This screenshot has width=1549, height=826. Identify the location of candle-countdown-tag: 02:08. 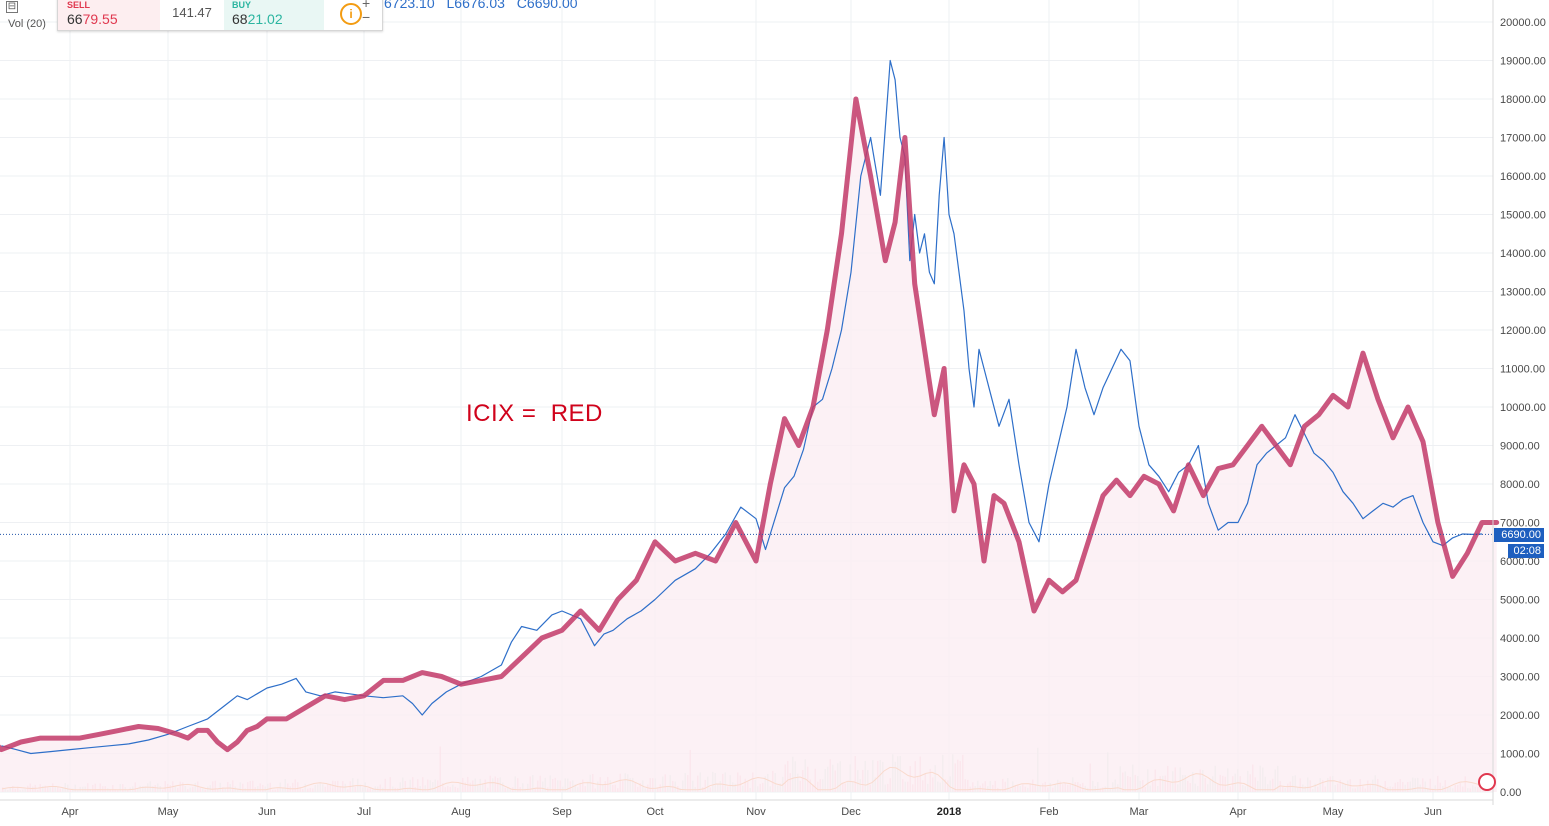
(1526, 551).